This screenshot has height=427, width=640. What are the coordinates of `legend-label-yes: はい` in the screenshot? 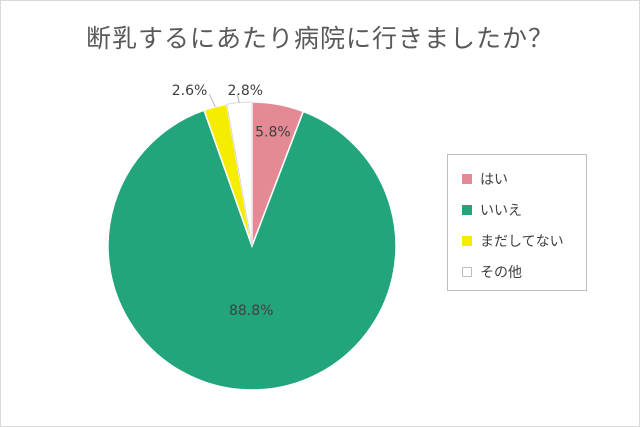 It's located at (494, 179).